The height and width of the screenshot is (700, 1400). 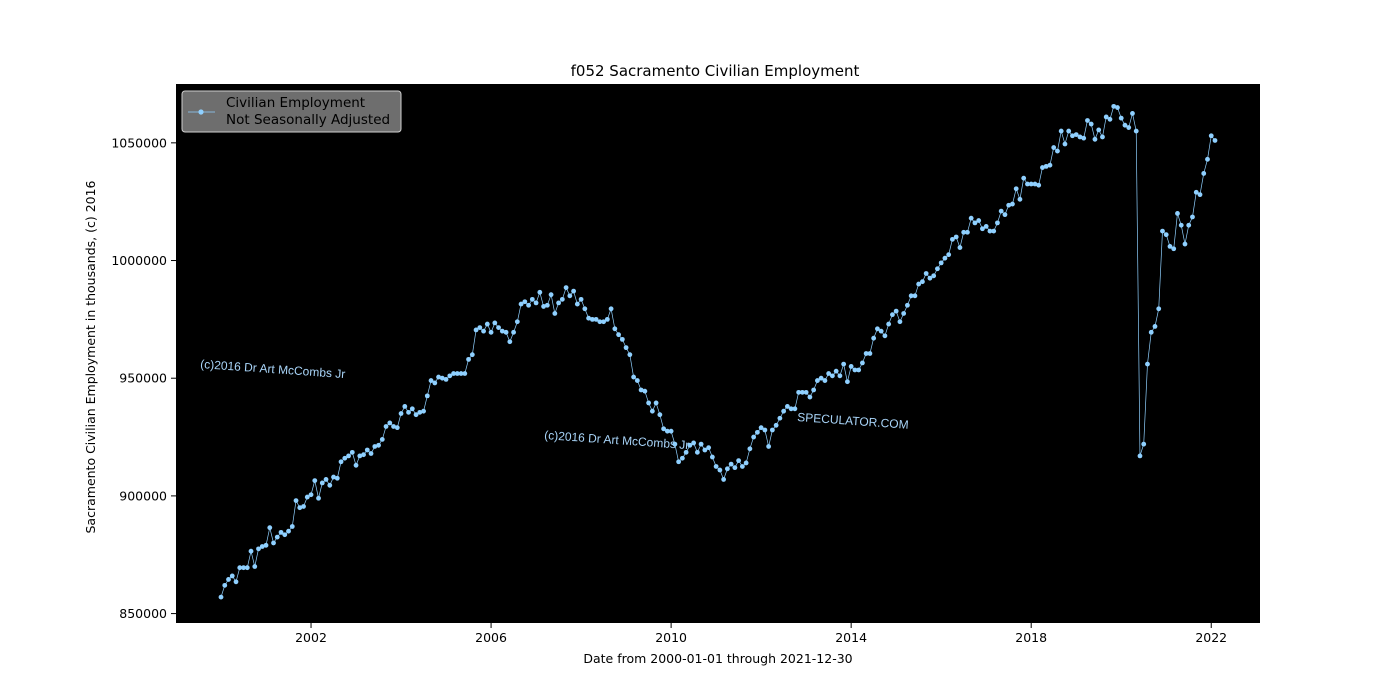 What do you see at coordinates (143, 378) in the screenshot?
I see `y-axis: 850000 900000 950000 1000000 1050000` at bounding box center [143, 378].